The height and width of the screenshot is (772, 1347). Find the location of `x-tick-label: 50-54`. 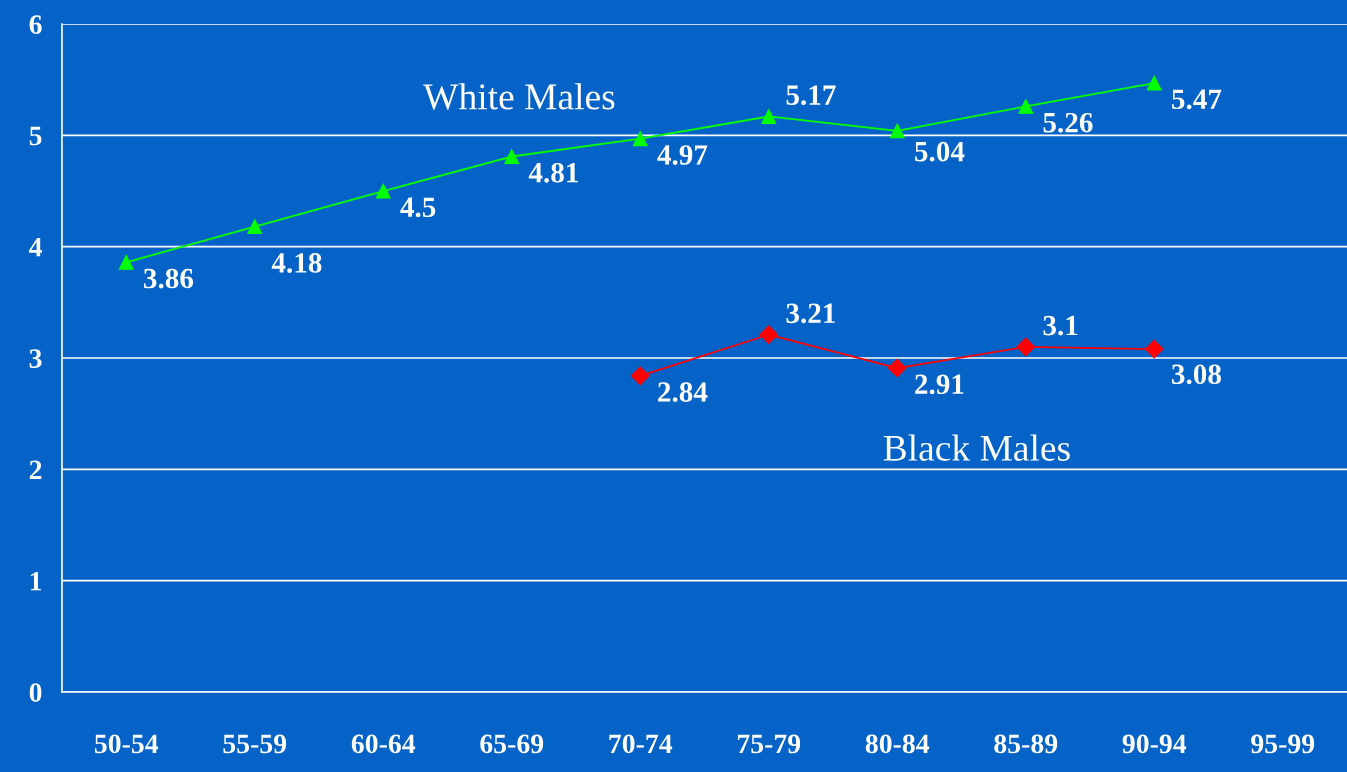

x-tick-label: 50-54 is located at coordinates (126, 744).